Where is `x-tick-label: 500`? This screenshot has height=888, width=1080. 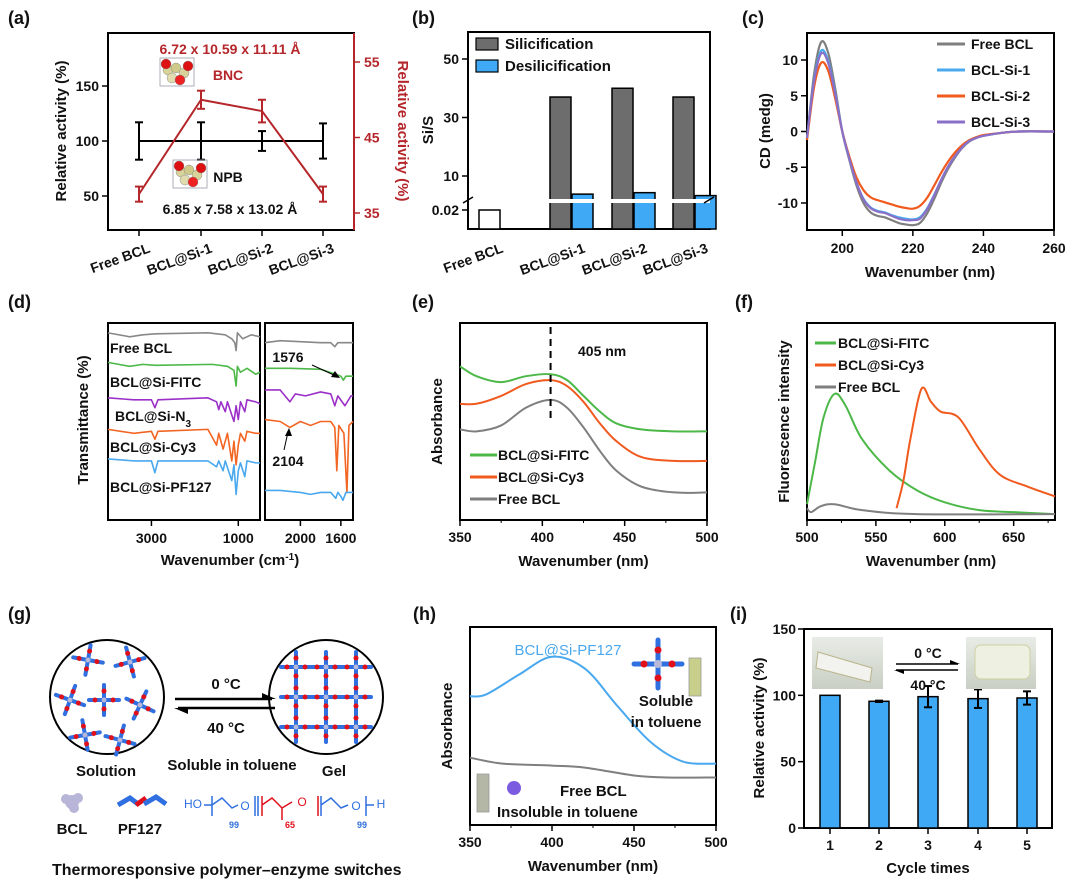 x-tick-label: 500 is located at coordinates (807, 537).